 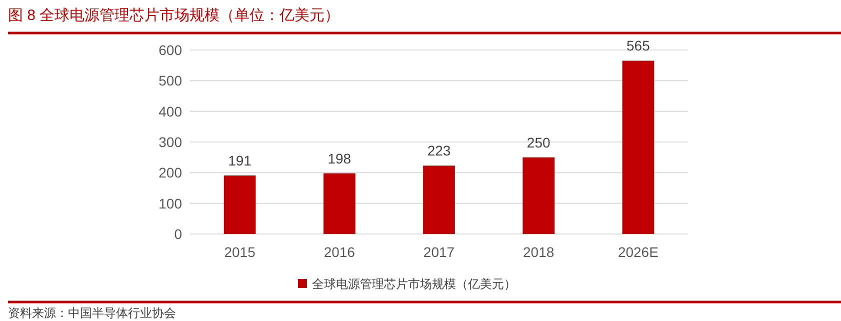 What do you see at coordinates (414, 284) in the screenshot?
I see `legend-label: 全球电源管理芯片市场规模（亿美元）` at bounding box center [414, 284].